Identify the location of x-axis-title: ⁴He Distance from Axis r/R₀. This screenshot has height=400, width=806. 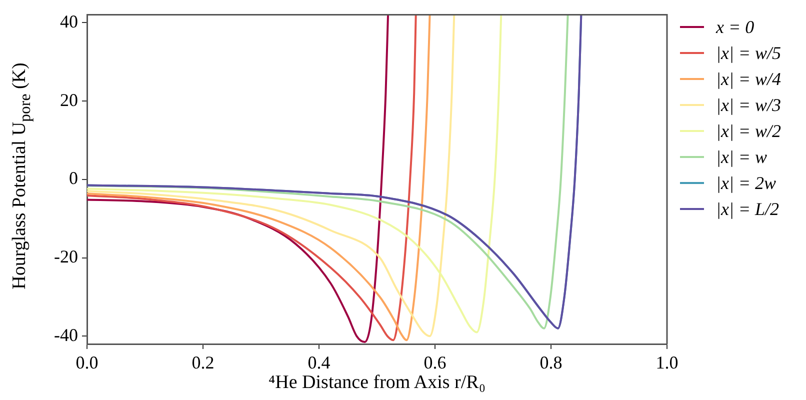
(377, 383).